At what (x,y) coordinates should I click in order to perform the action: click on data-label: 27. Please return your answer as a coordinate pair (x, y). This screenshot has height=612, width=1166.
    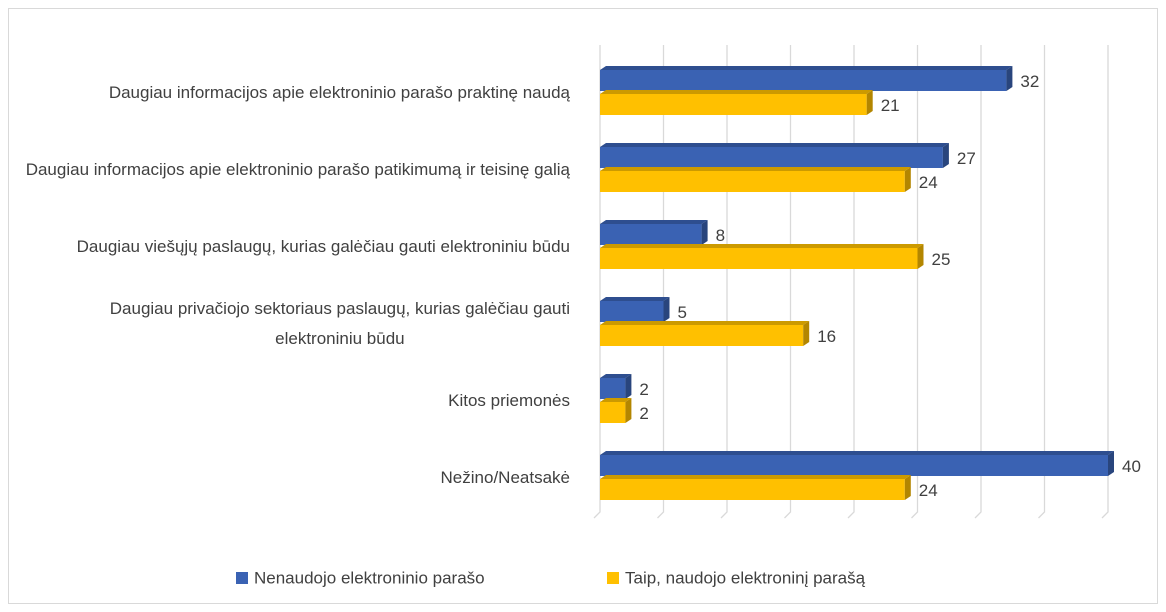
    Looking at the image, I should click on (966, 158).